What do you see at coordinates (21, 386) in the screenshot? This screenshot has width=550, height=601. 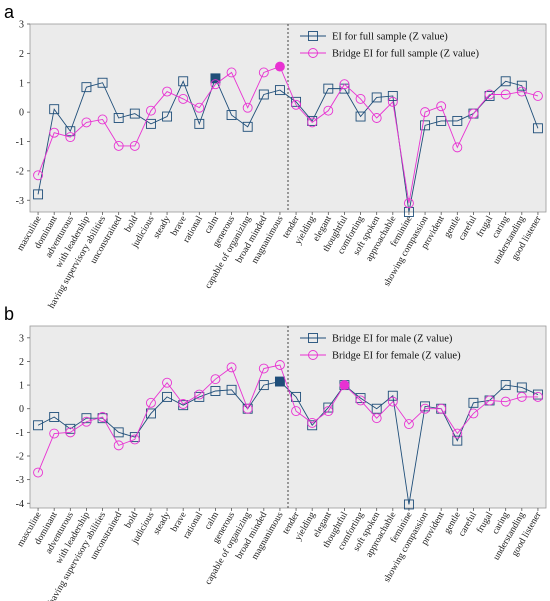 I see `y-tick-label: 1` at bounding box center [21, 386].